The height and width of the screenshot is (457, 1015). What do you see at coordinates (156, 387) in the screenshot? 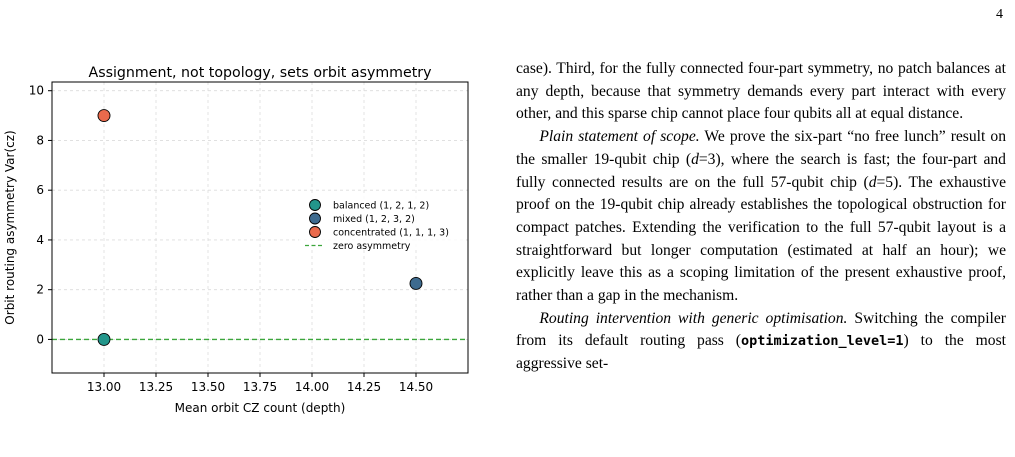
I see `x-tick-label: 13.25` at bounding box center [156, 387].